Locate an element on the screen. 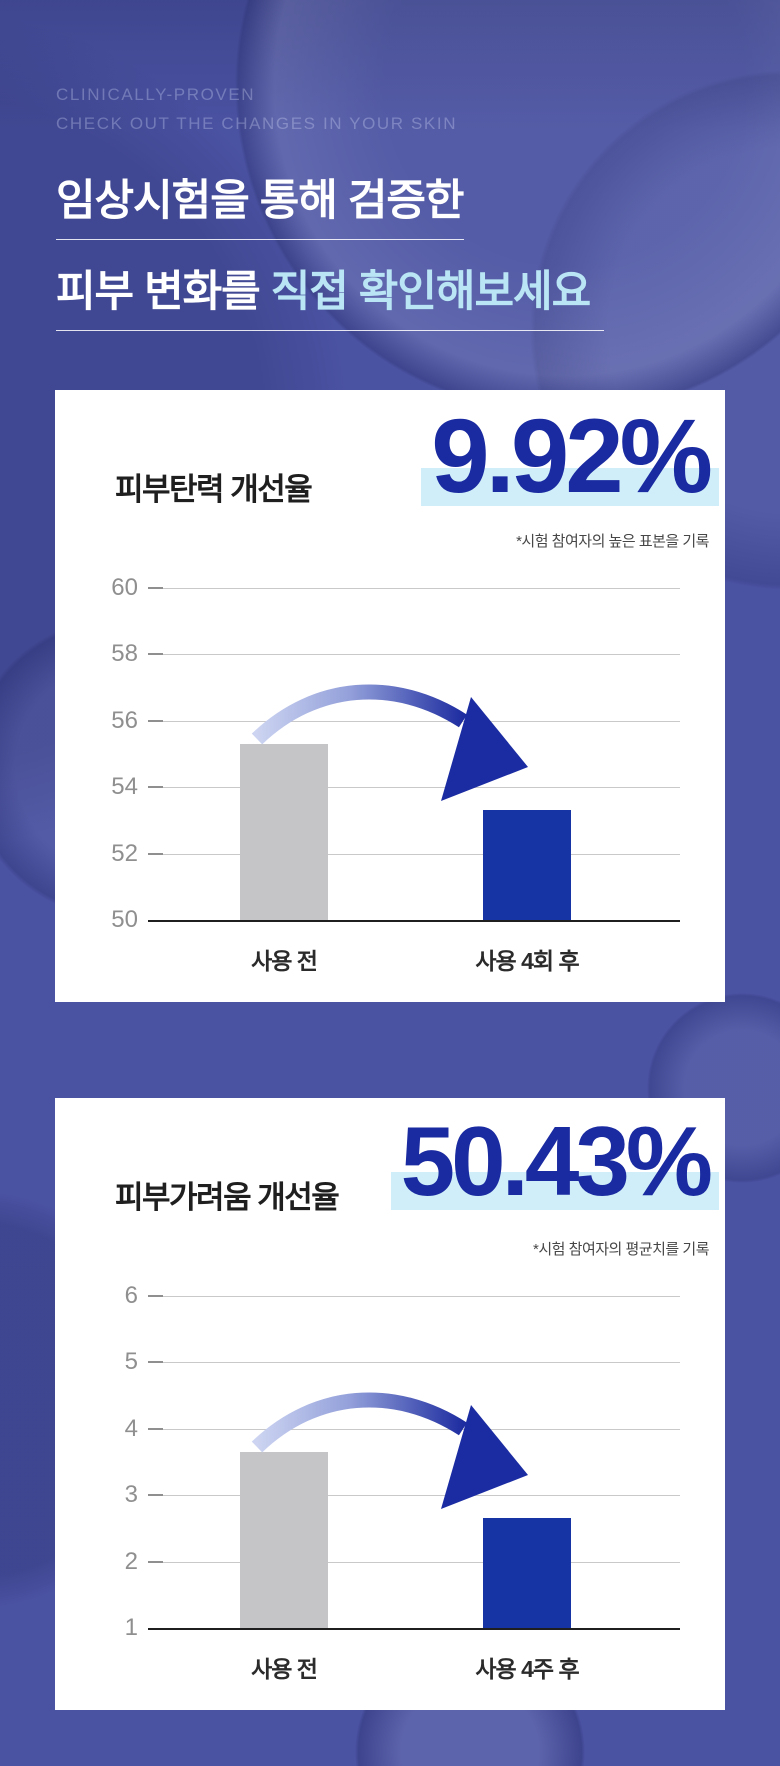 Image resolution: width=780 pixels, height=1766 pixels. category-label-after: 사용 4회 후 is located at coordinates (527, 961).